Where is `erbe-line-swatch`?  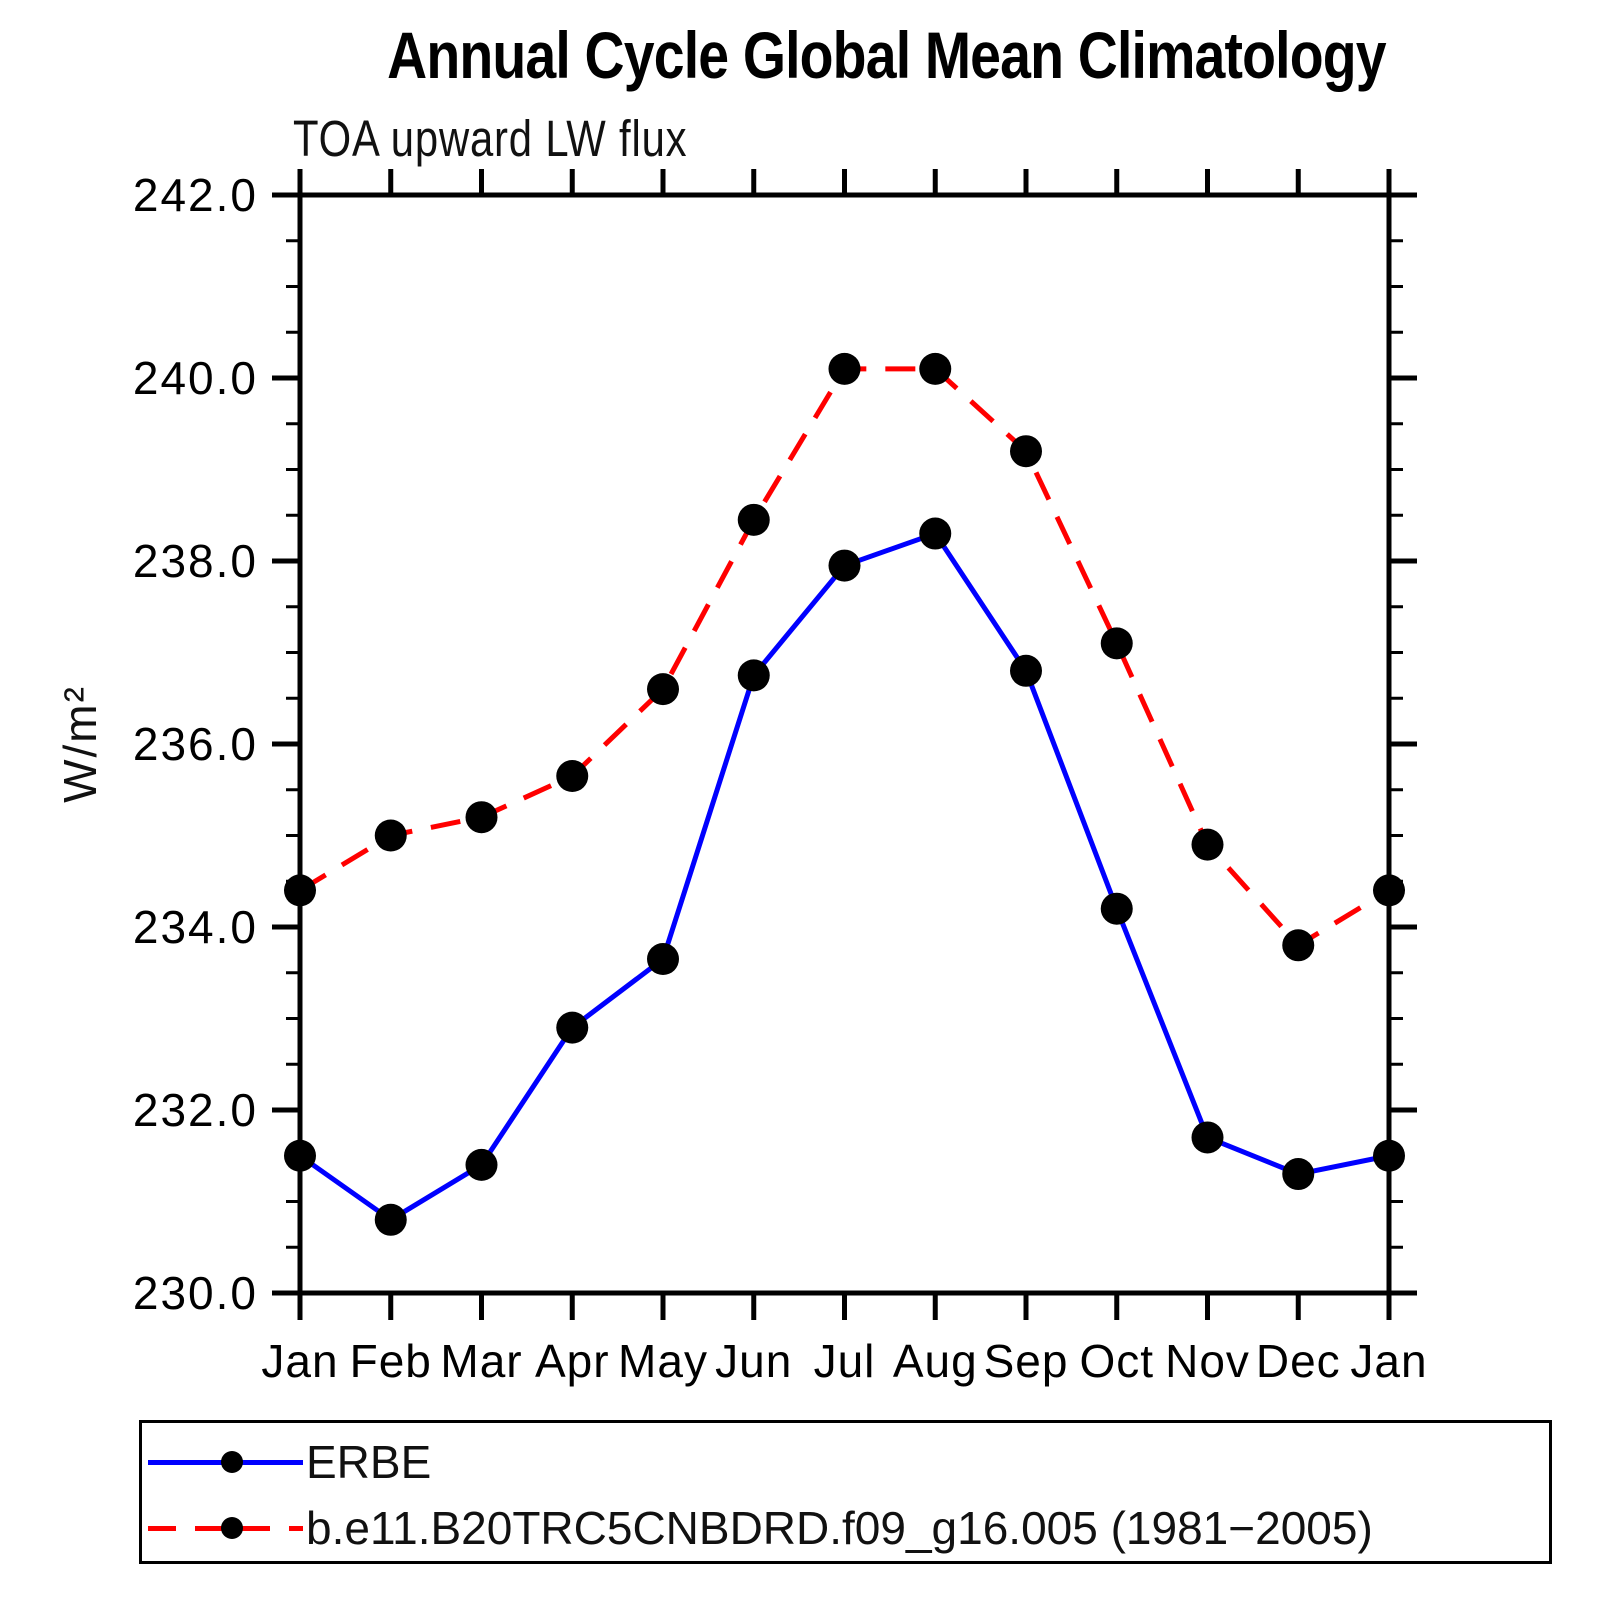 erbe-line-swatch is located at coordinates (225, 1462).